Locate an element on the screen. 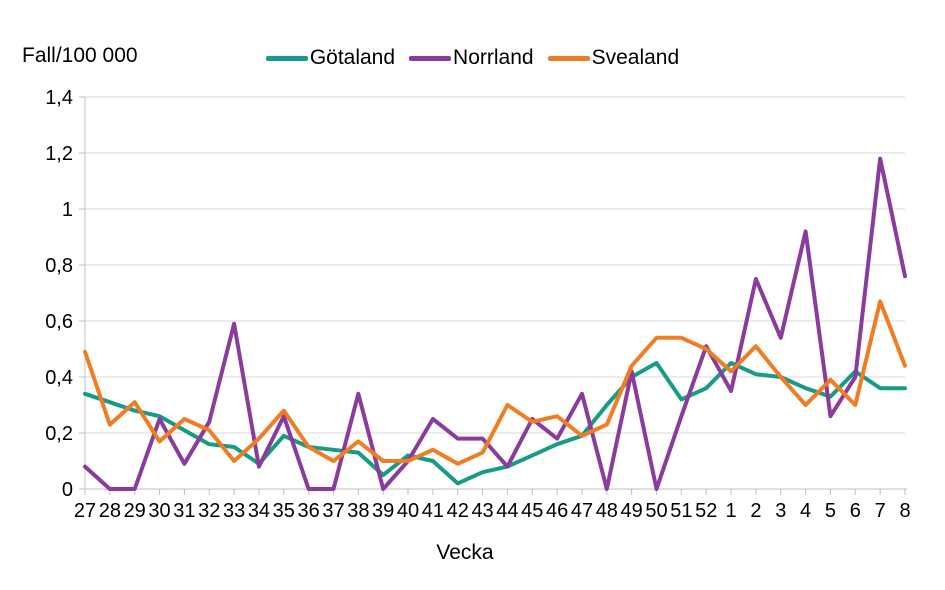 The image size is (945, 590). x-axis-tick-label: 35 is located at coordinates (284, 511).